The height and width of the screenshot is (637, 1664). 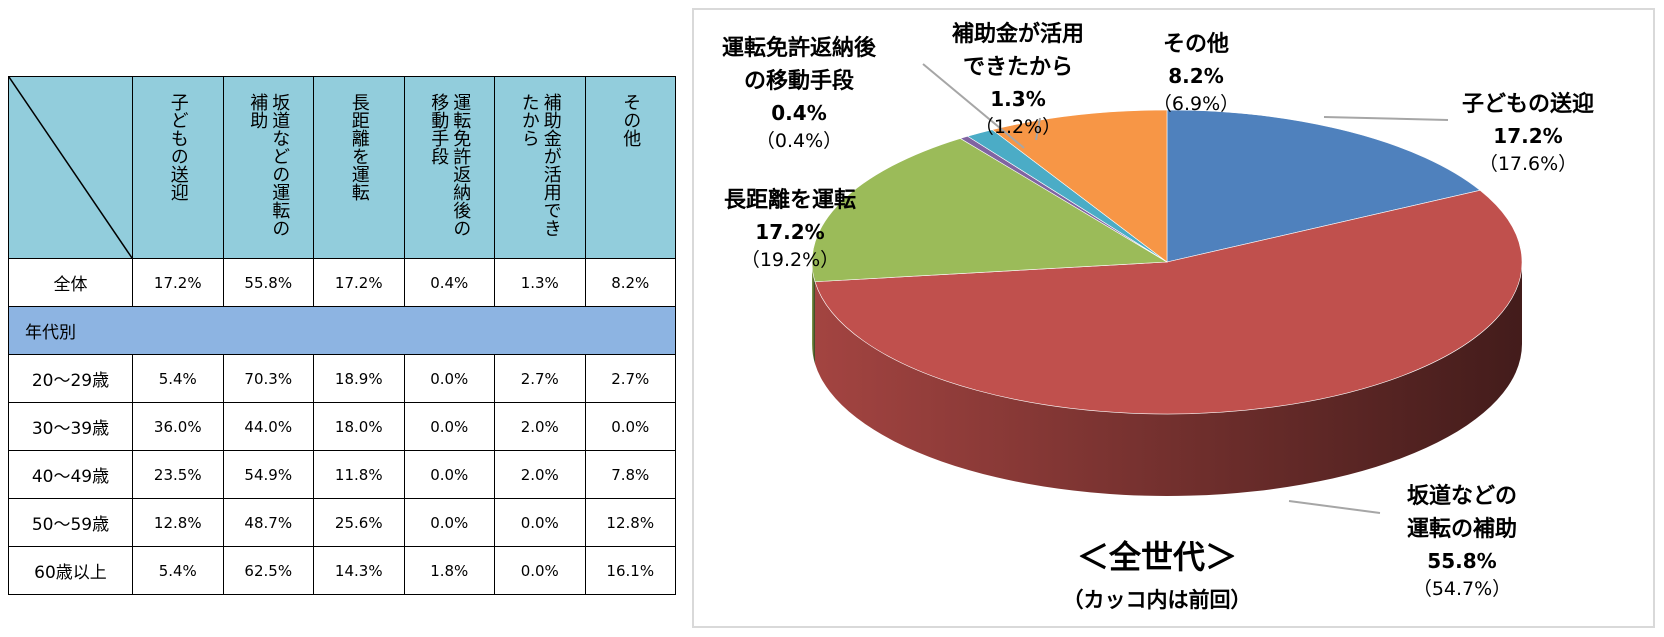 What do you see at coordinates (268, 426) in the screenshot?
I see `cell: 44.0%` at bounding box center [268, 426].